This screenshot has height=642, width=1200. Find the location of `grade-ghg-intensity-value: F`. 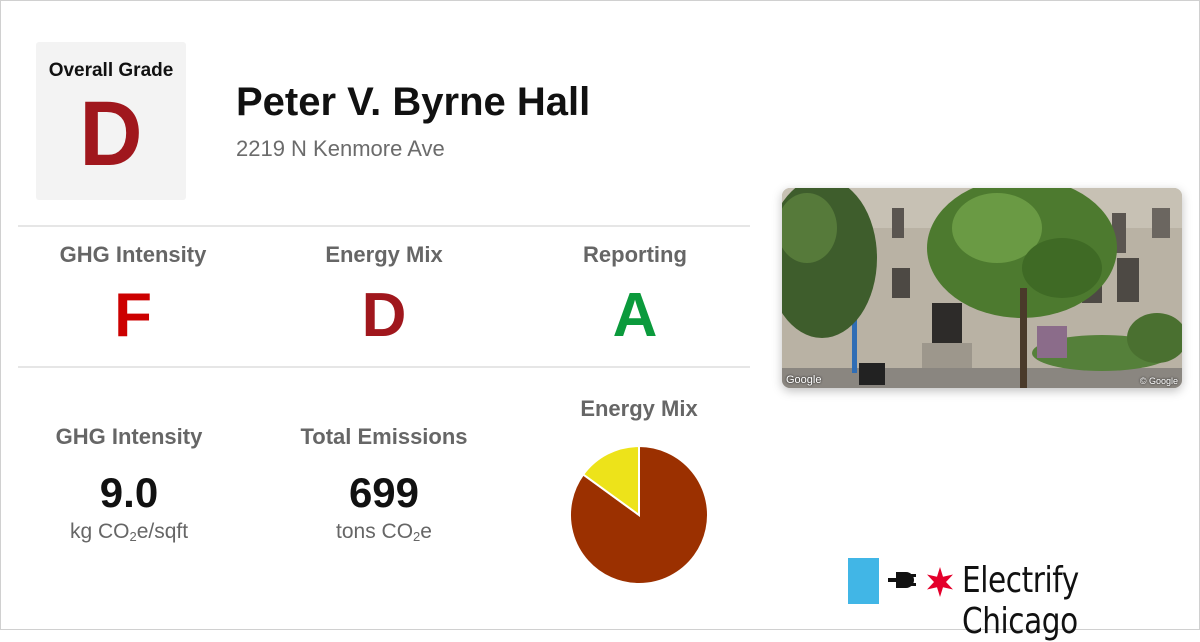

grade-ghg-intensity-value: F is located at coordinates (133, 315).